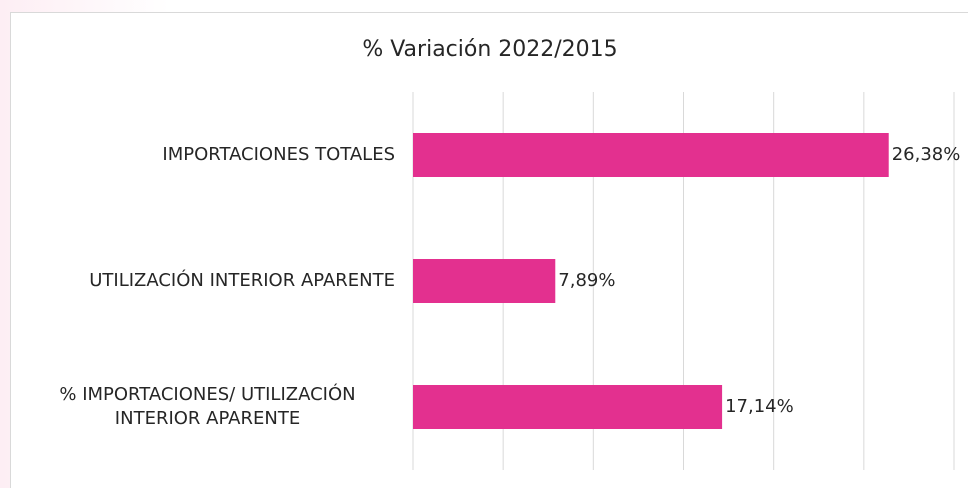 This screenshot has width=968, height=488. I want to click on y-tick-label: IMPORTACIONES TOTALES, so click(278, 154).